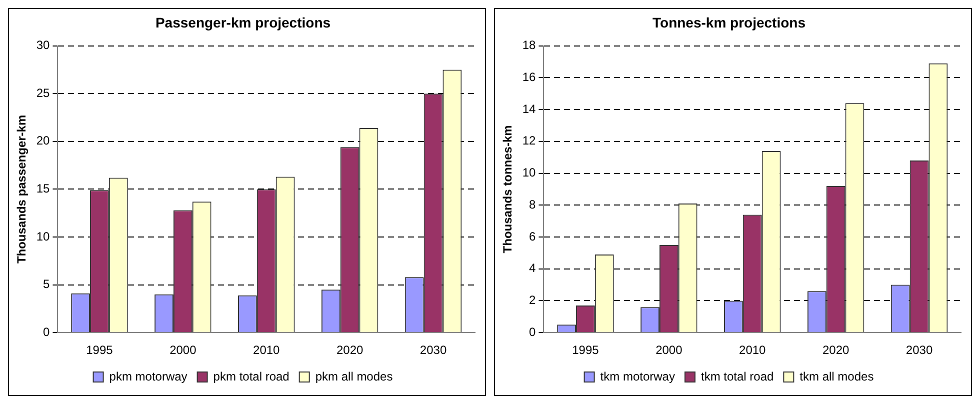  Describe the element at coordinates (837, 376) in the screenshot. I see `legend-label: tkm all modes` at that location.